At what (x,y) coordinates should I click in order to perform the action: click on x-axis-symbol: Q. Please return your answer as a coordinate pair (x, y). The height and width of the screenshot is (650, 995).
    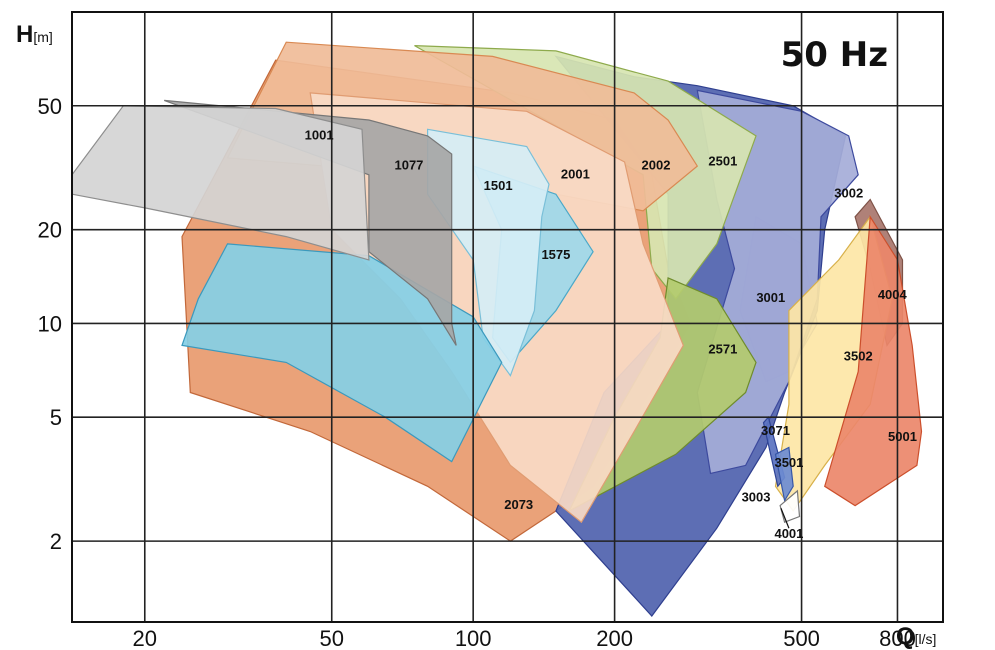
    Looking at the image, I should click on (905, 636).